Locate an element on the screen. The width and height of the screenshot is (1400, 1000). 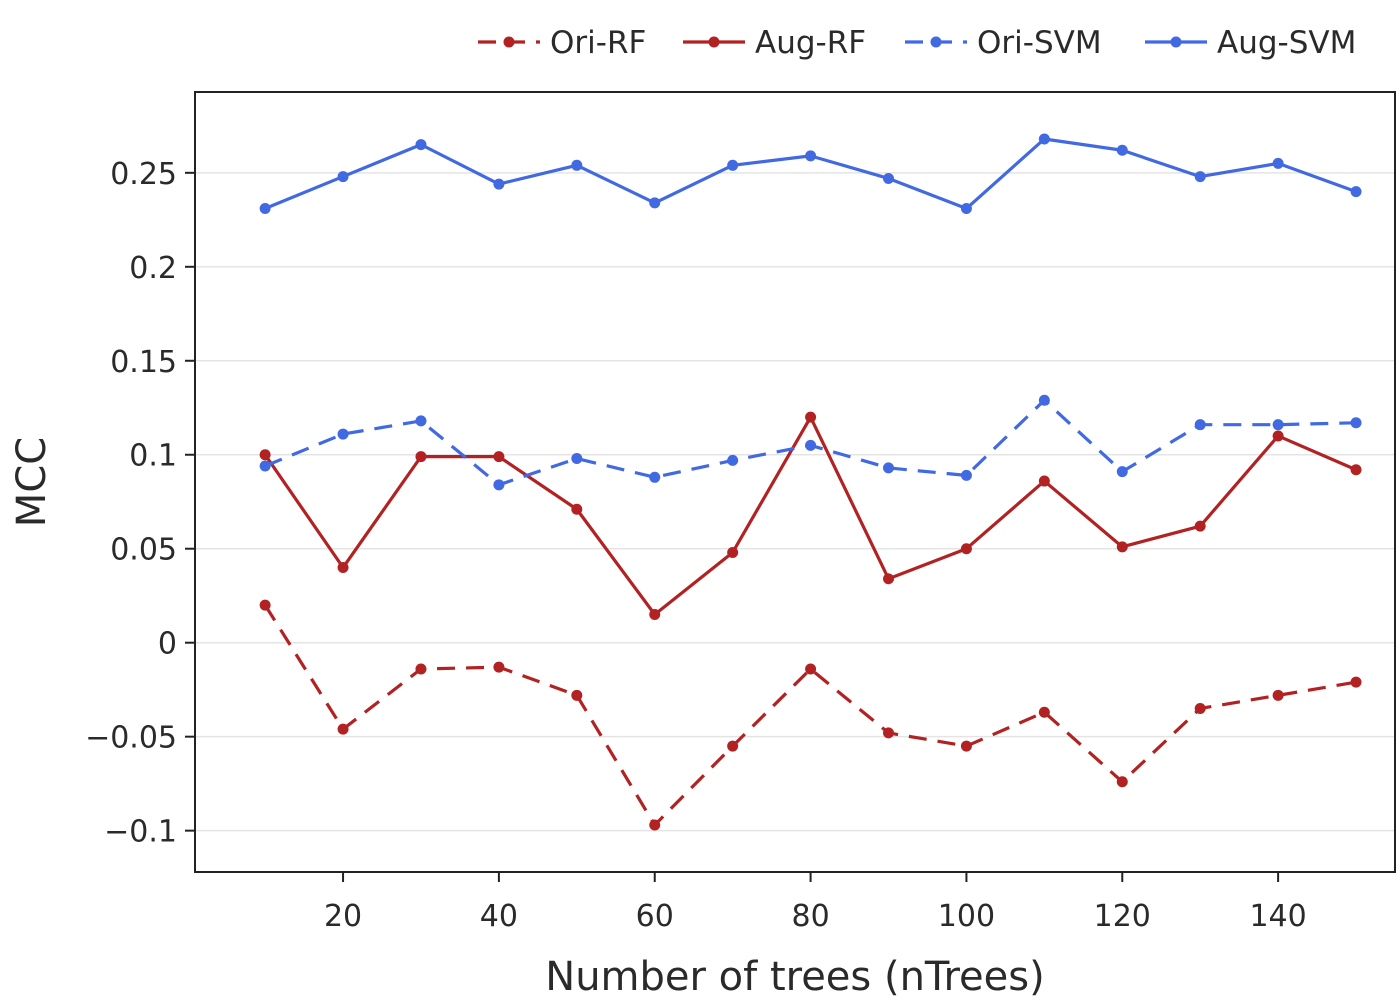
x-tick-label: 40 is located at coordinates (499, 916).